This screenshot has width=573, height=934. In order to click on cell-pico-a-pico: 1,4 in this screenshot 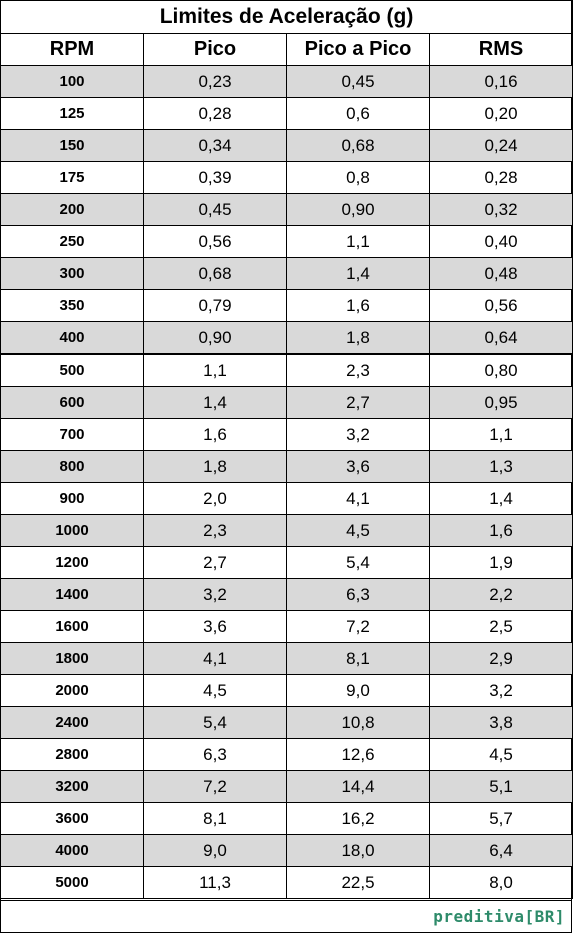, I will do `click(358, 273)`.